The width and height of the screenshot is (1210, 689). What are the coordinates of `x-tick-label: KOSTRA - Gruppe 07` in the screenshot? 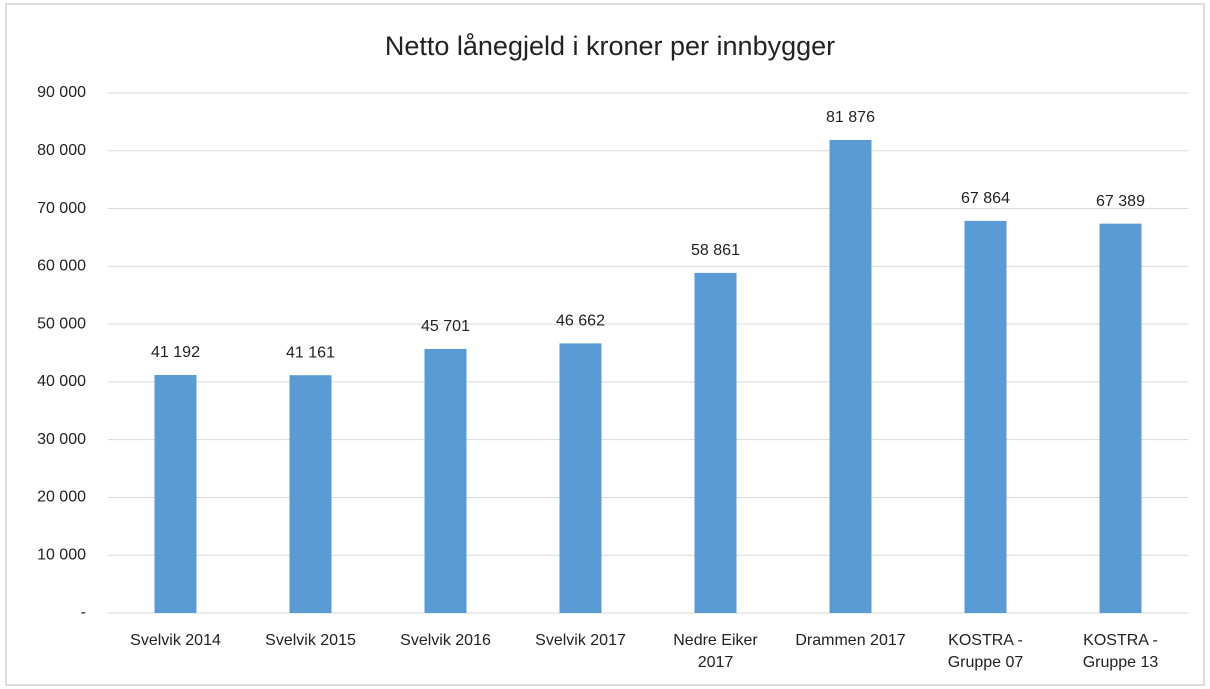 It's located at (985, 651).